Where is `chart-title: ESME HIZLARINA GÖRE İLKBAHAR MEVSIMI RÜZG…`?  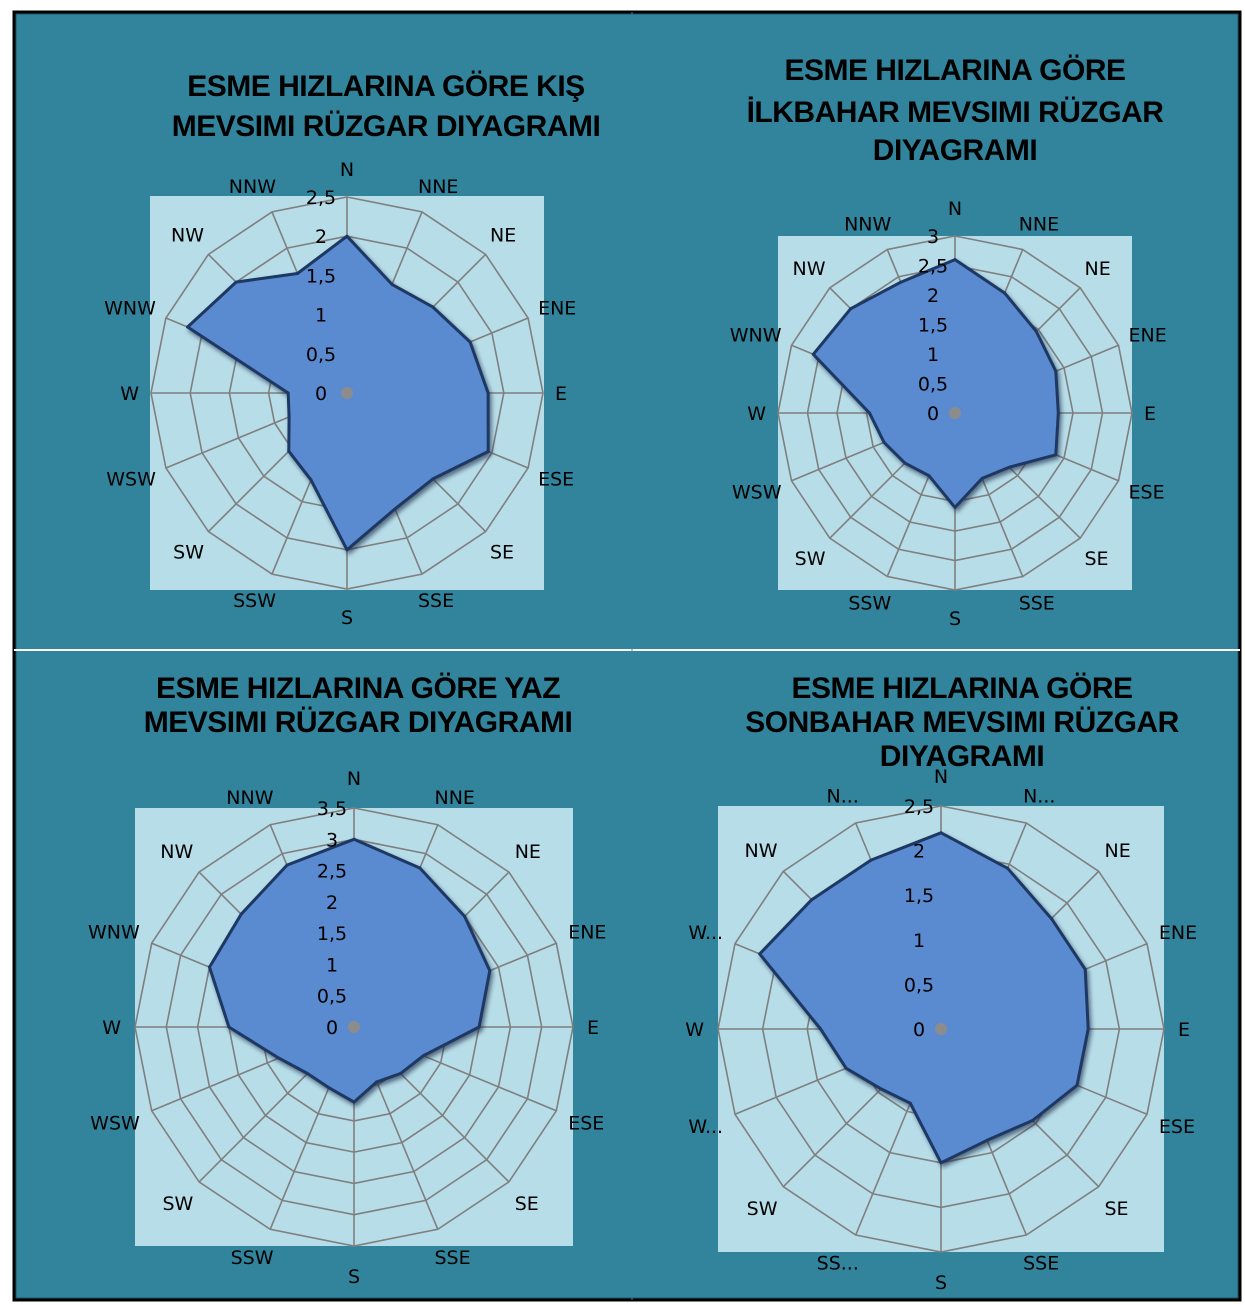
chart-title: ESME HIZLARINA GÖRE İLKBAHAR MEVSIMI RÜZG… is located at coordinates (956, 110).